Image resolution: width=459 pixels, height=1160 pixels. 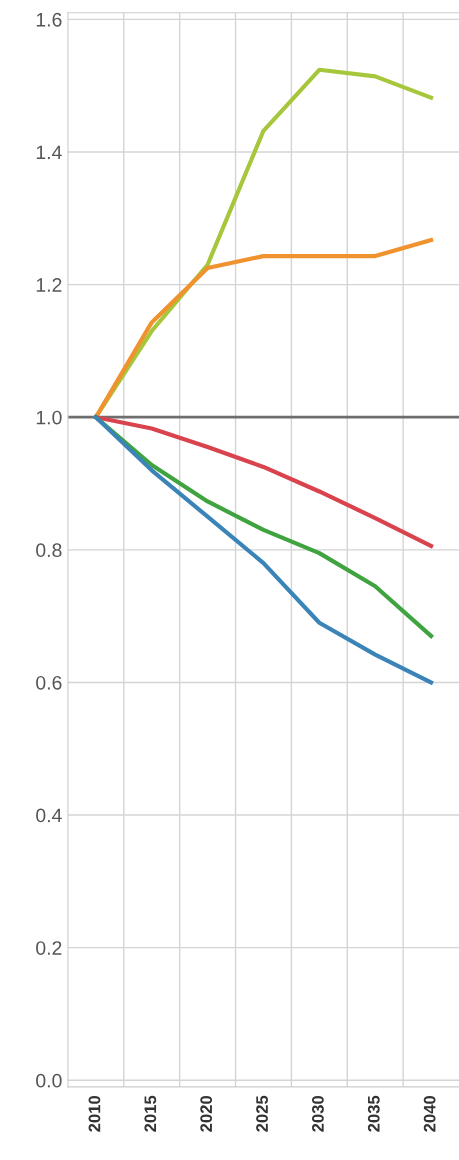 What do you see at coordinates (206, 1113) in the screenshot?
I see `x-tick-label: 2020` at bounding box center [206, 1113].